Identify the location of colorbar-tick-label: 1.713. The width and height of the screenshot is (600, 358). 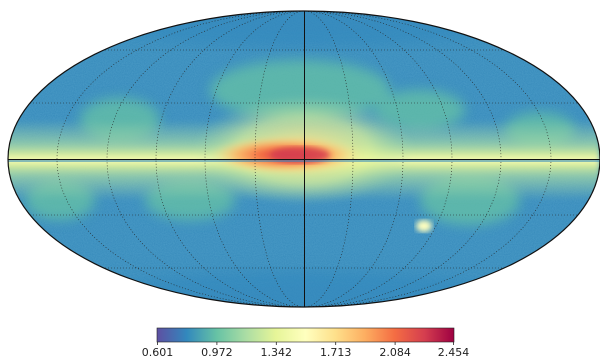
(336, 352).